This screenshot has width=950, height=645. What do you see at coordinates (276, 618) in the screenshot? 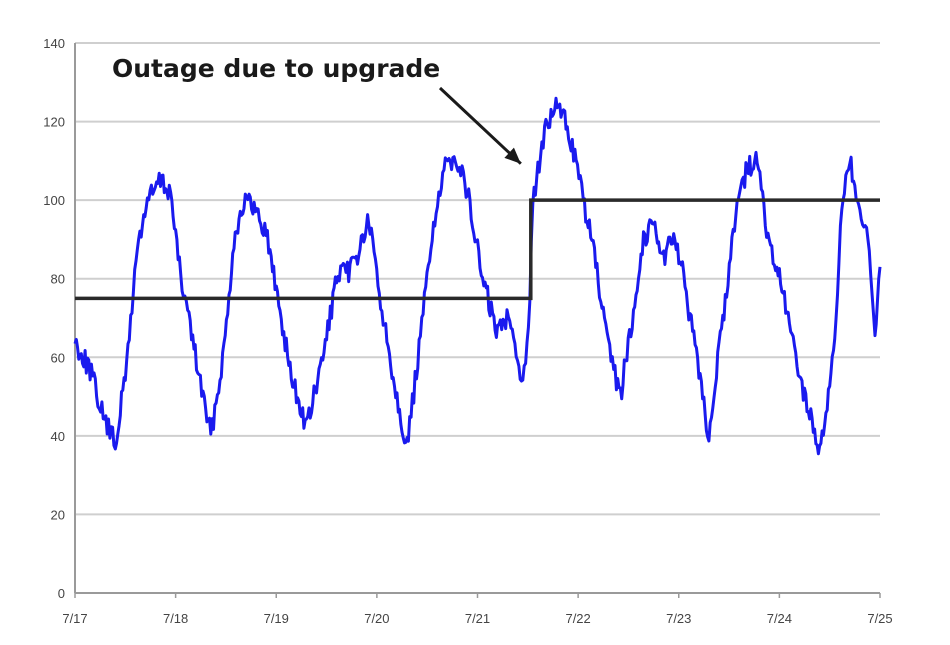
I see `x-tick-label-2: 7/19` at bounding box center [276, 618].